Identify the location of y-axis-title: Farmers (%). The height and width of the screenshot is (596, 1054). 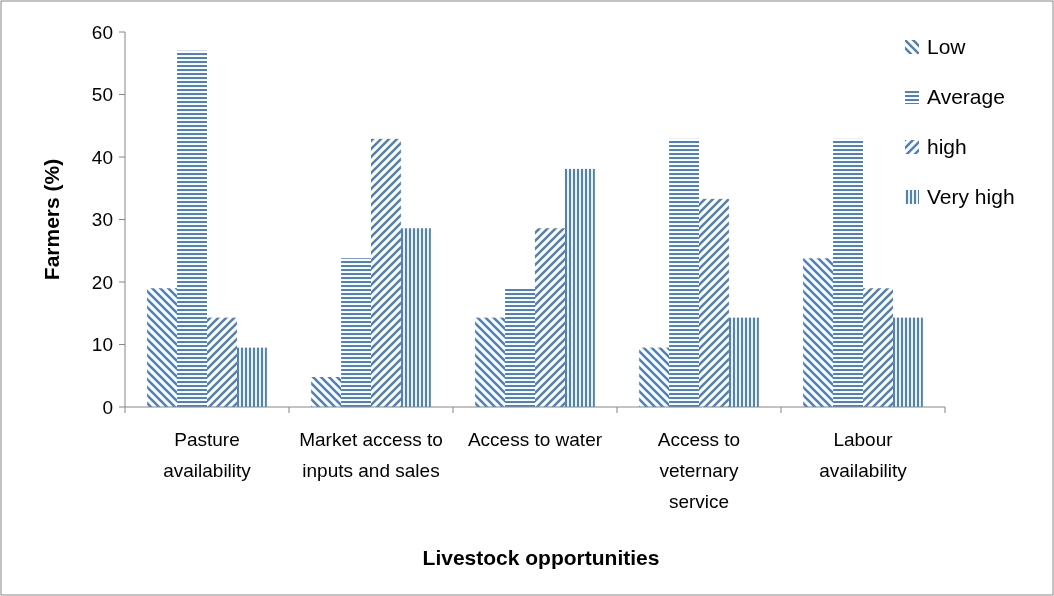
(51, 219).